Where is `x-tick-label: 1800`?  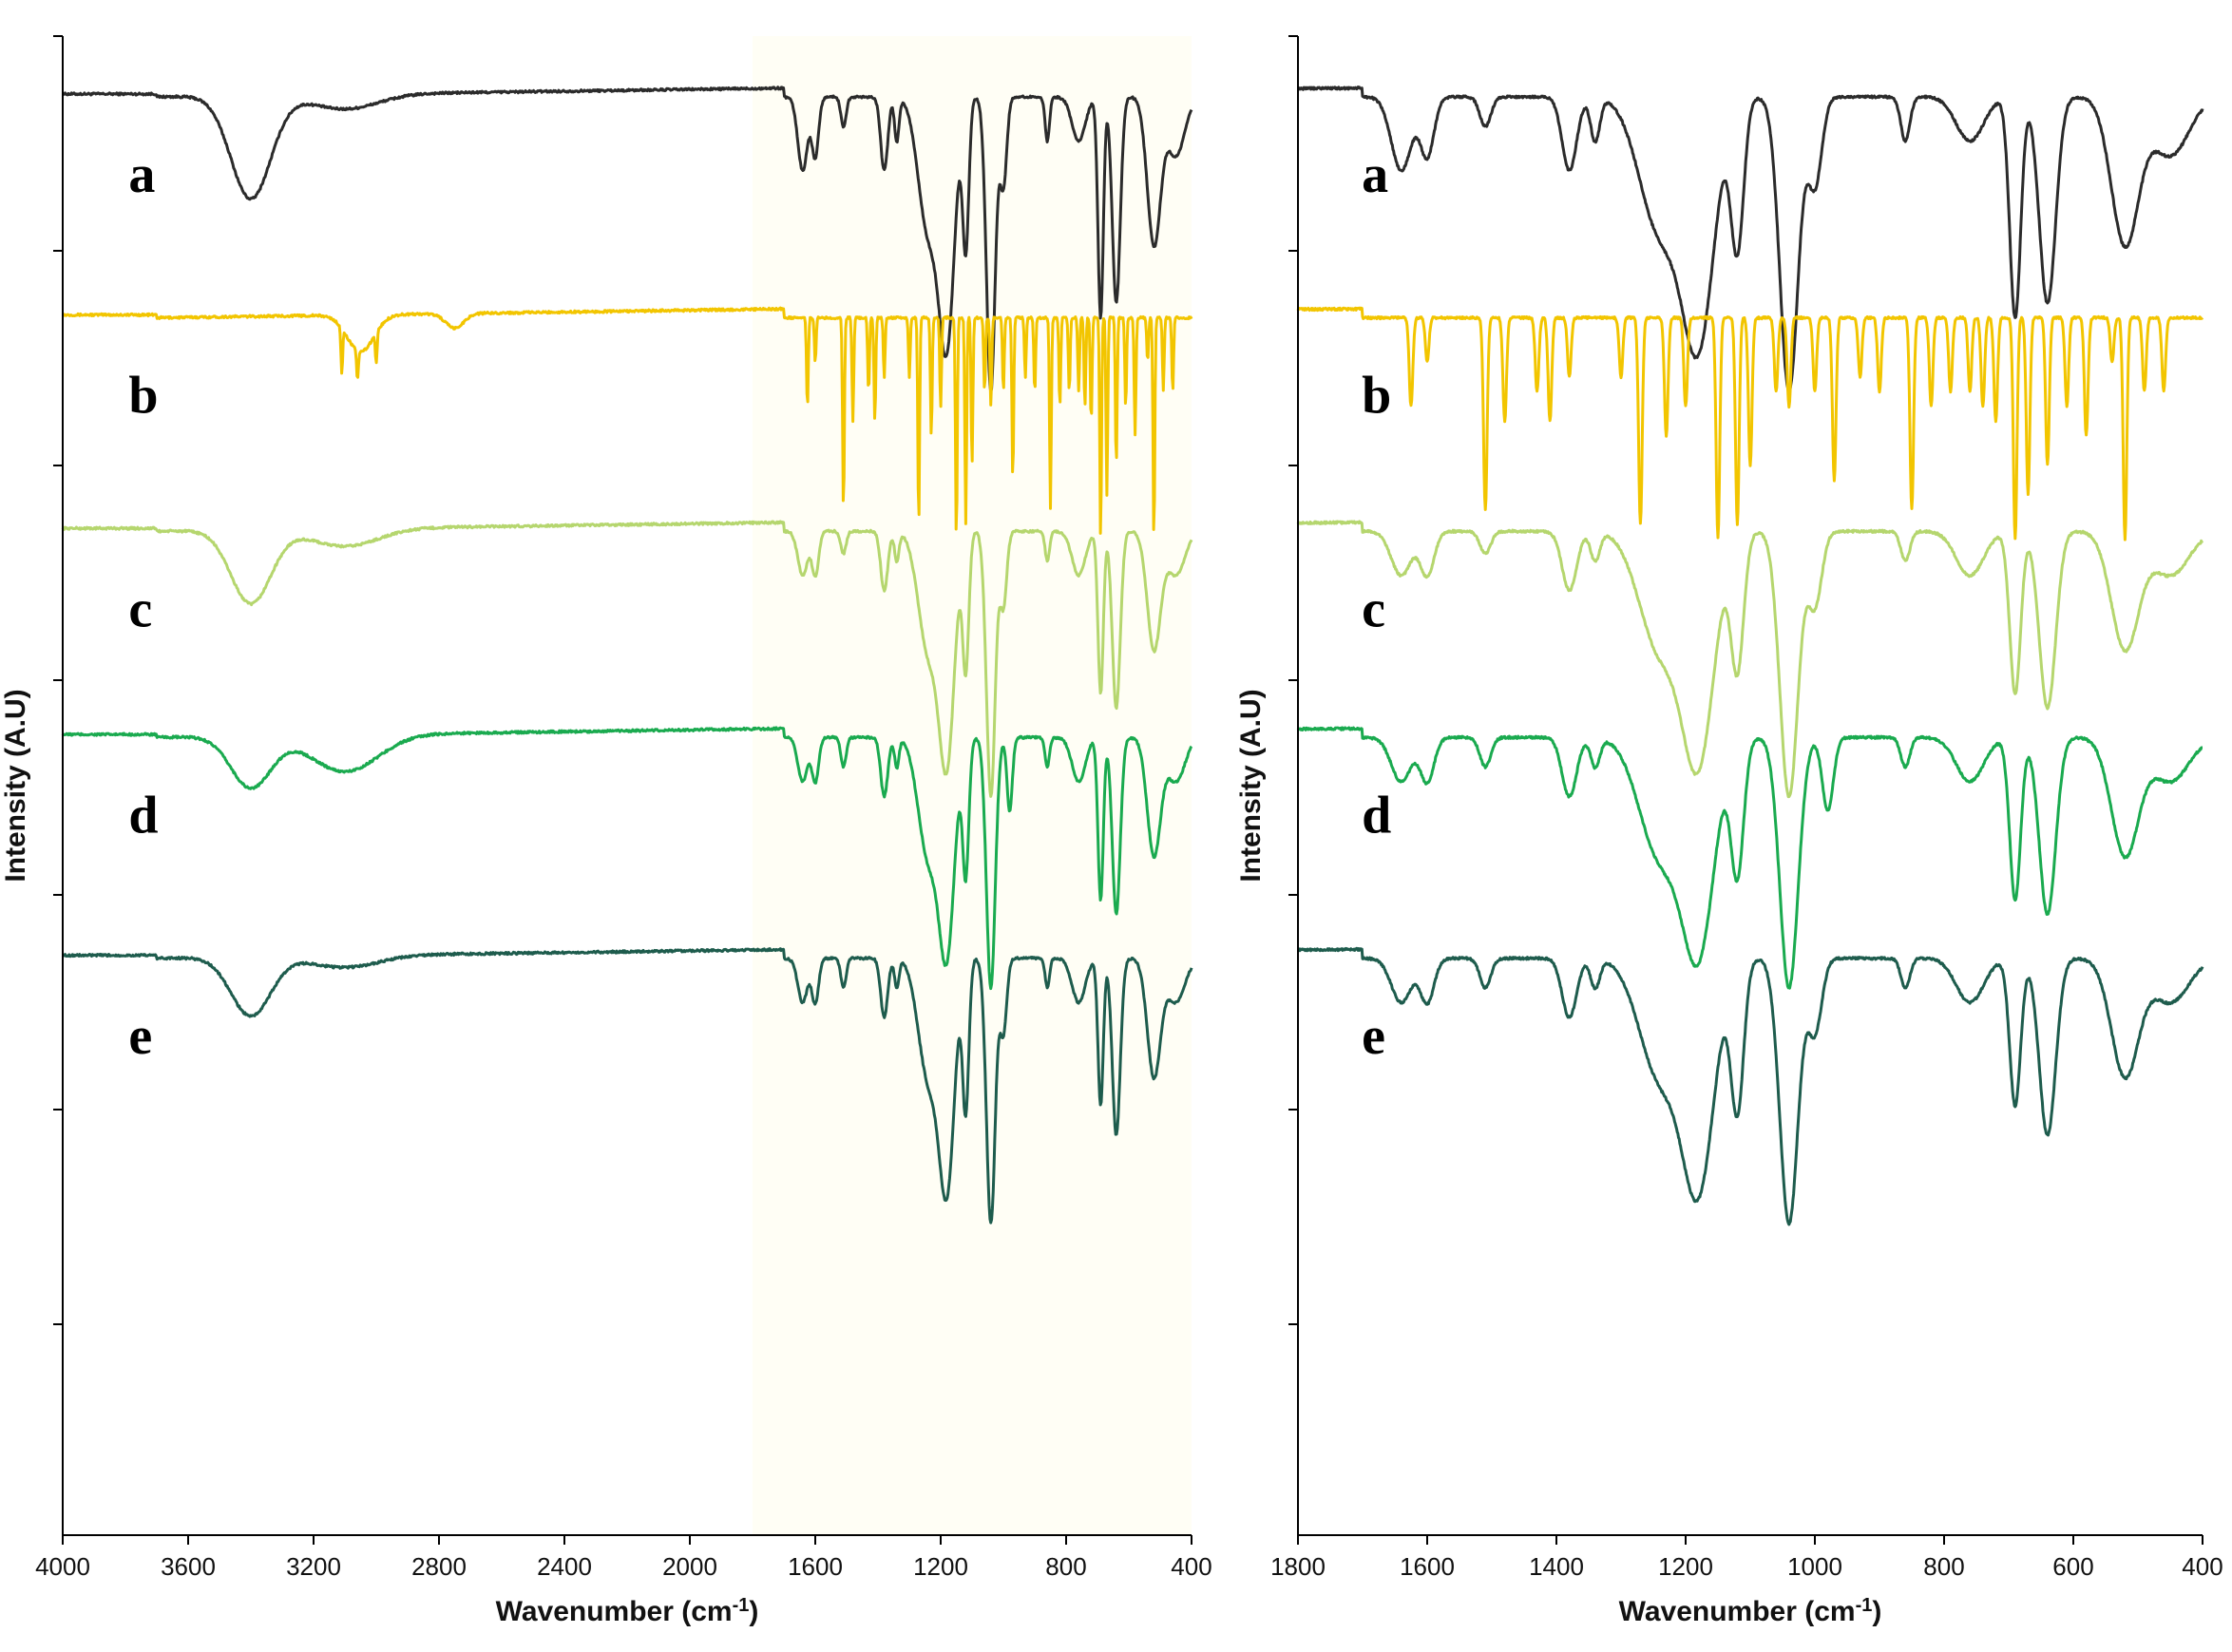
x-tick-label: 1800 is located at coordinates (1298, 1566).